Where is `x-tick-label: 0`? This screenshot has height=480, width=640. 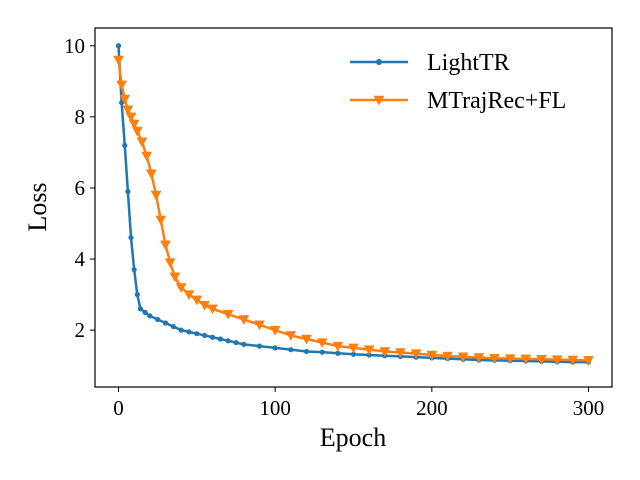
x-tick-label: 0 is located at coordinates (118, 408).